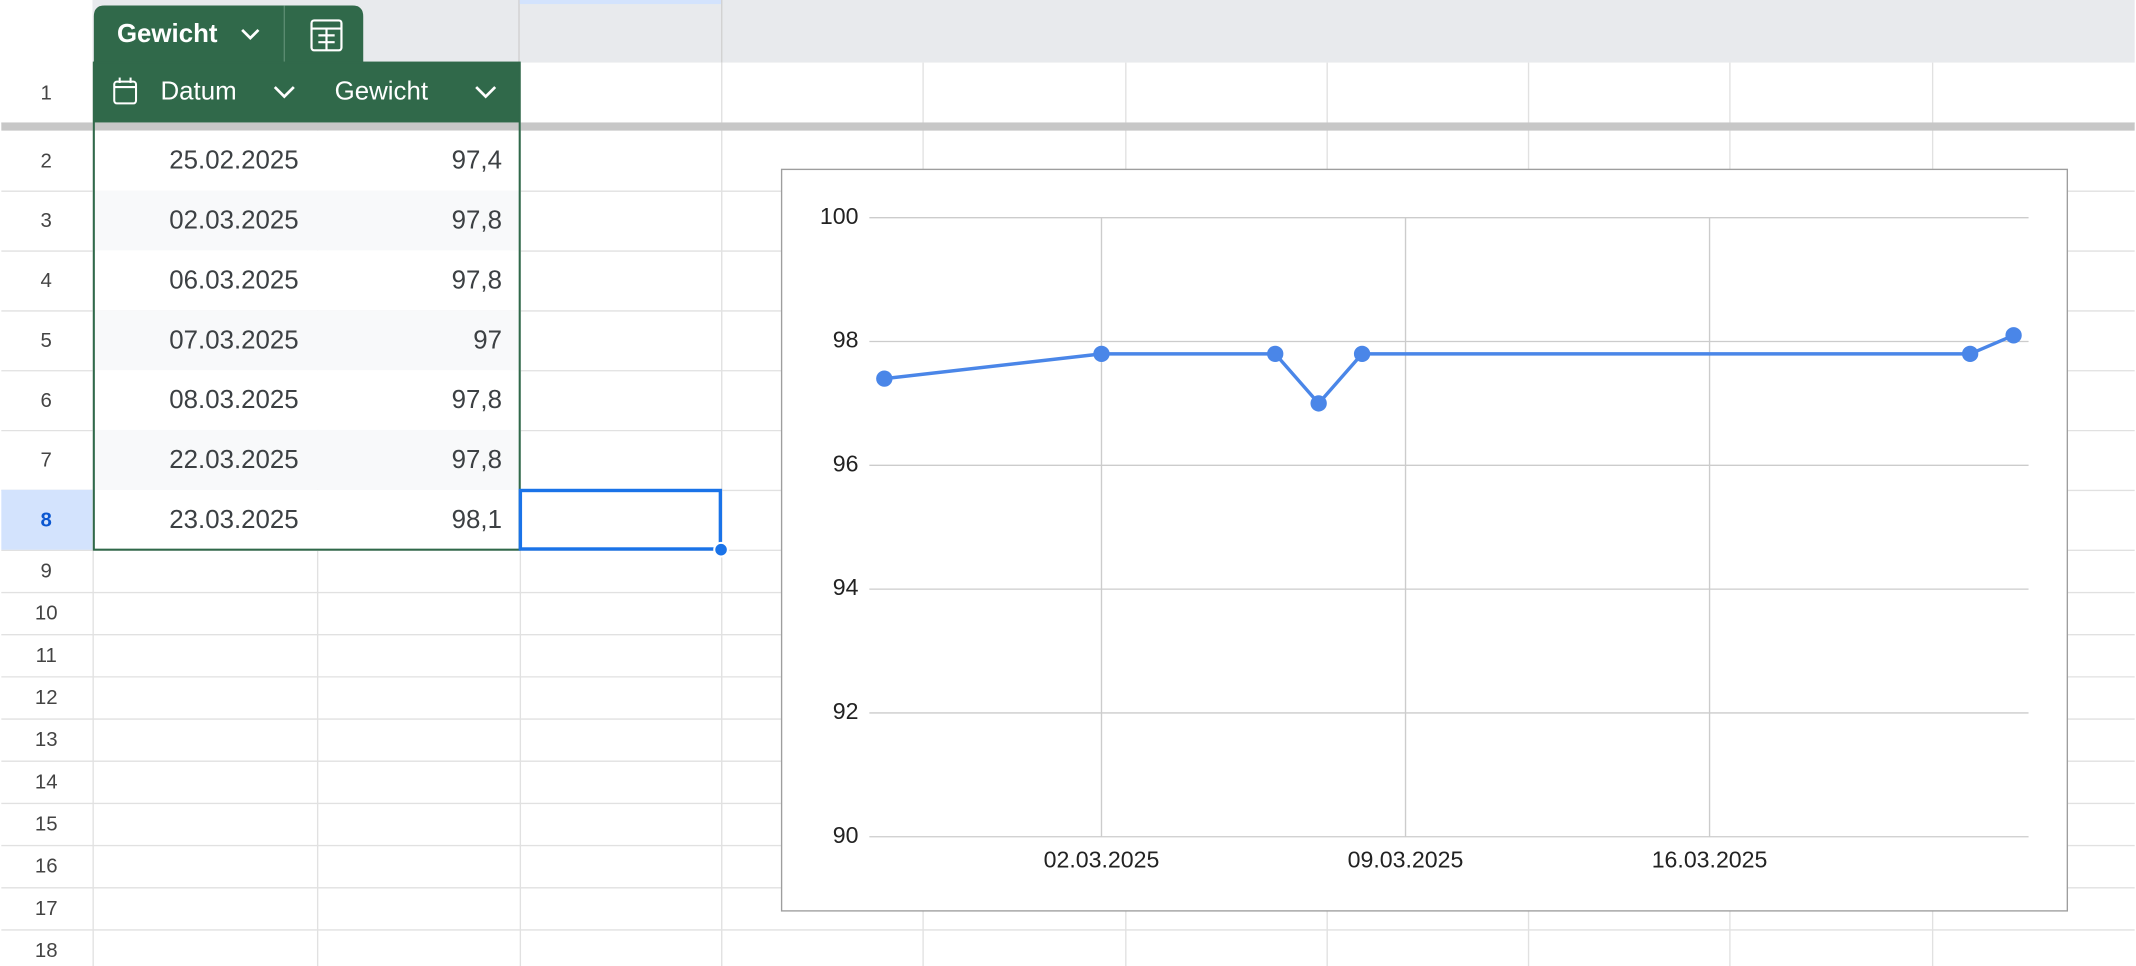 Image resolution: width=2136 pixels, height=966 pixels. Describe the element at coordinates (1113, 31) in the screenshot. I see `header-bar` at that location.